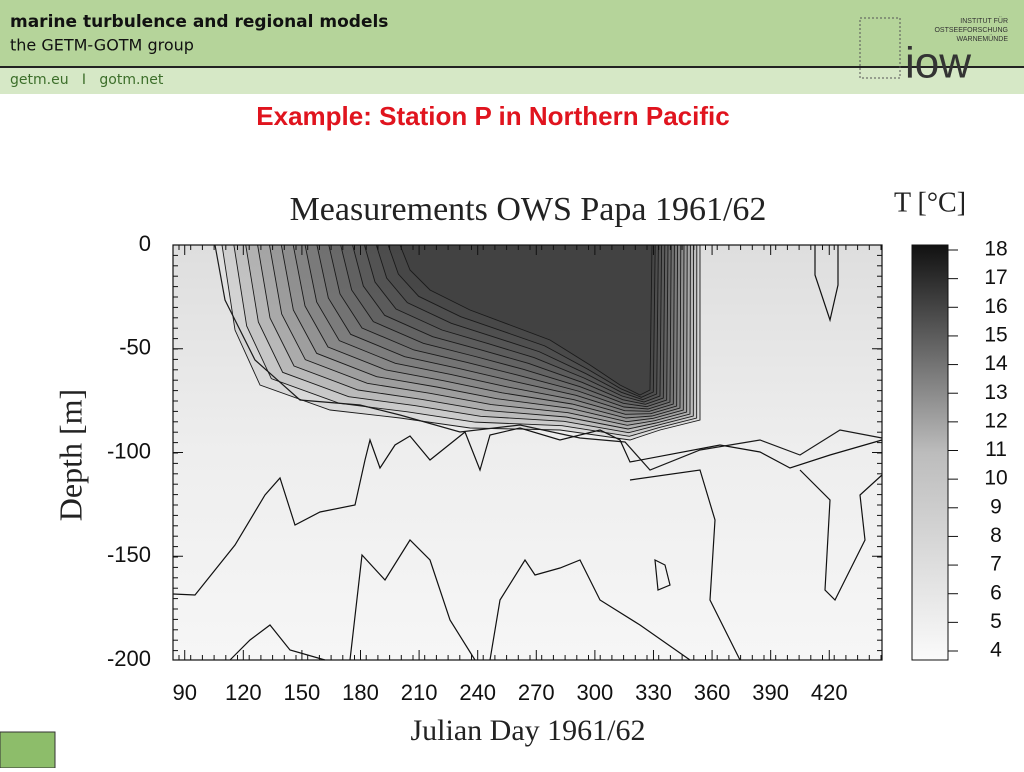  I want to click on y-axis-label: Depth [m], so click(70, 455).